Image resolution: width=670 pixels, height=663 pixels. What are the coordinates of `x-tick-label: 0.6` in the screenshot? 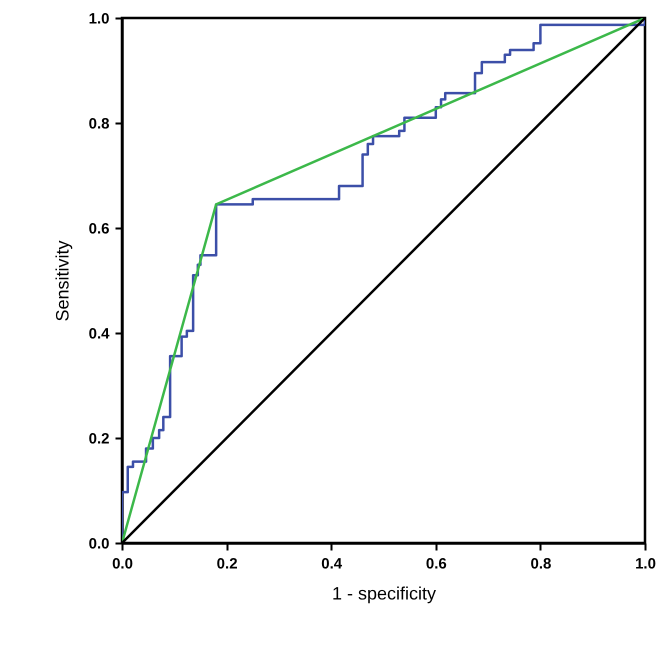 It's located at (436, 564).